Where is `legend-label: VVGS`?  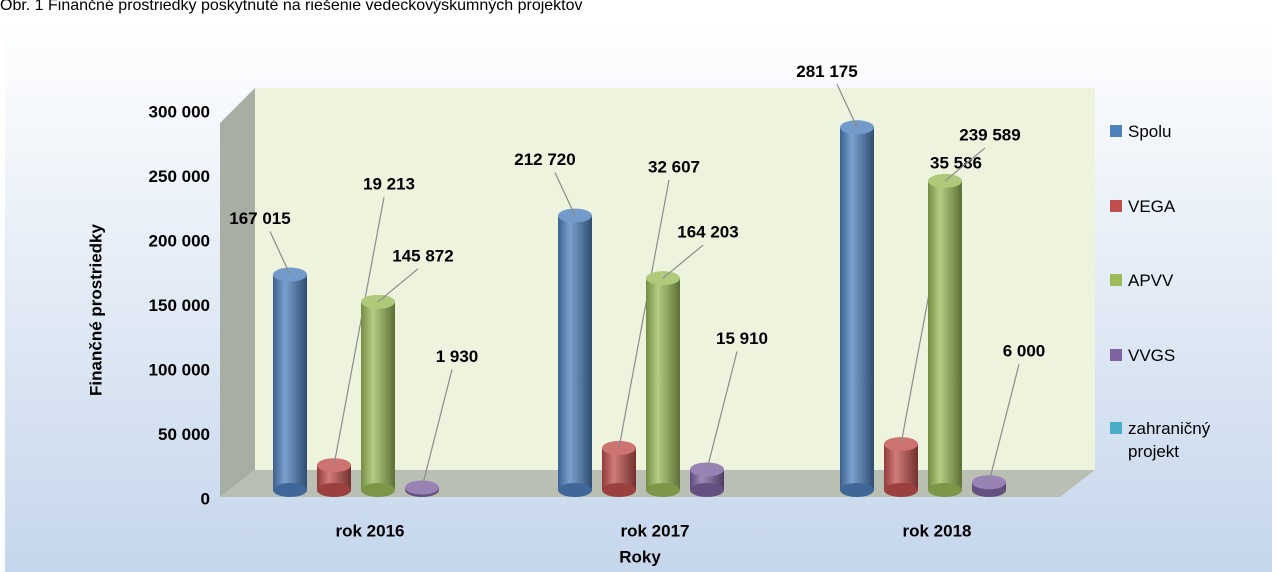
legend-label: VVGS is located at coordinates (1152, 355).